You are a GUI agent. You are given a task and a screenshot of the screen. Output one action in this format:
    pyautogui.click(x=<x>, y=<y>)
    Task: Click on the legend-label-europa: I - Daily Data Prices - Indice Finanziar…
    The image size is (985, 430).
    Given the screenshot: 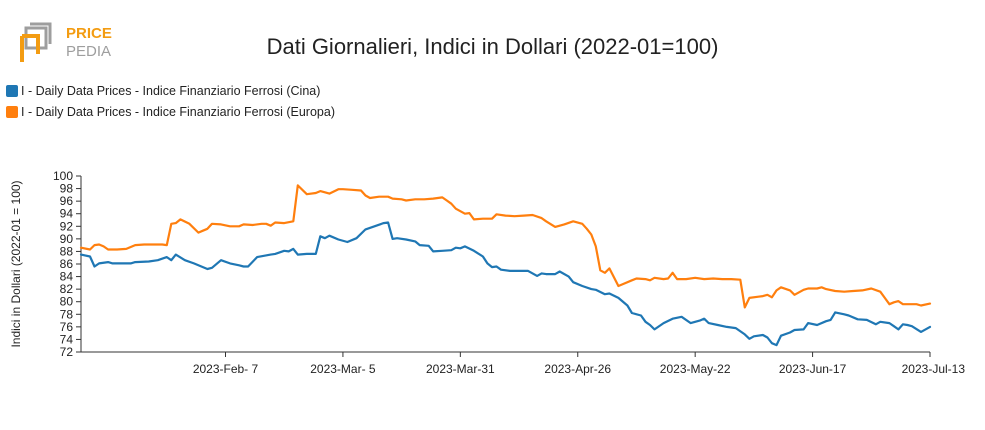 What is the action you would take?
    pyautogui.click(x=178, y=111)
    